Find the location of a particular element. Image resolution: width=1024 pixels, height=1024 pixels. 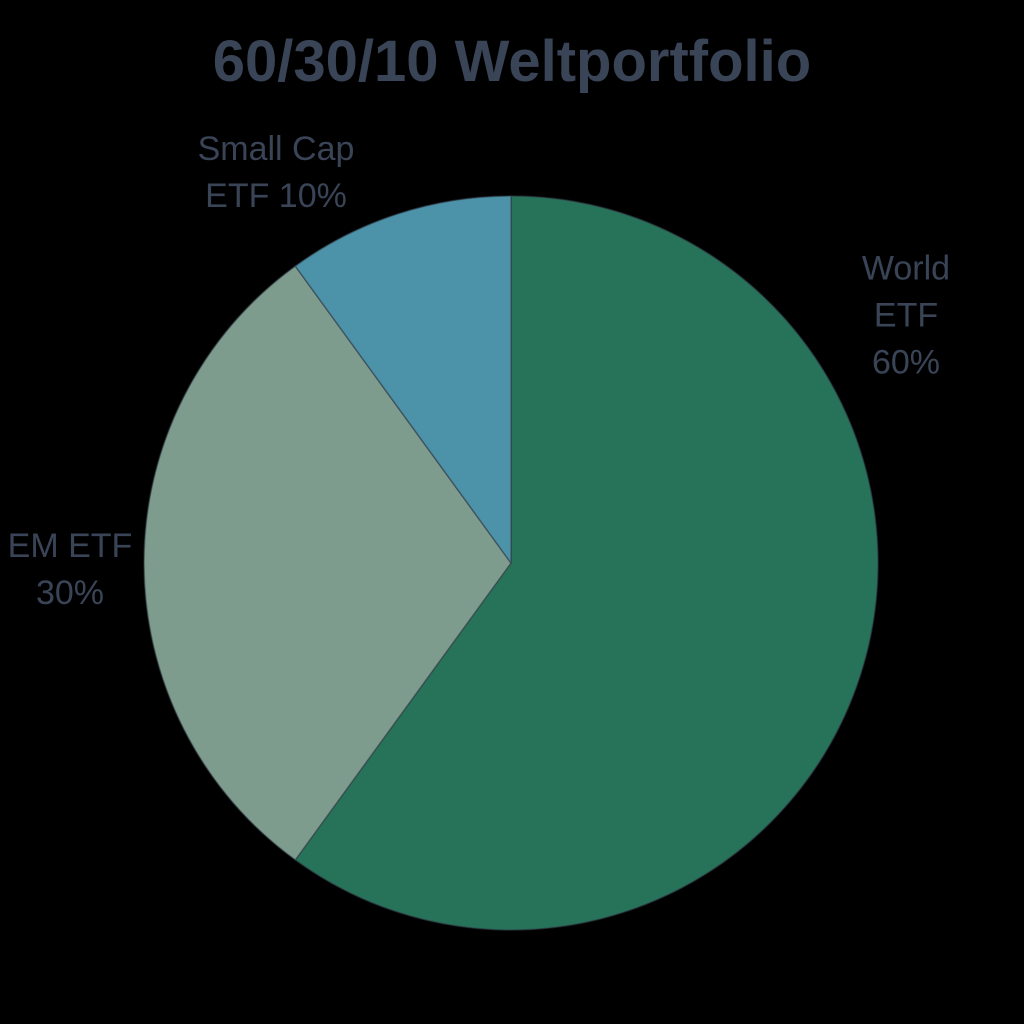

chart-title: 60/30/10 Weltportfolio is located at coordinates (512, 61).